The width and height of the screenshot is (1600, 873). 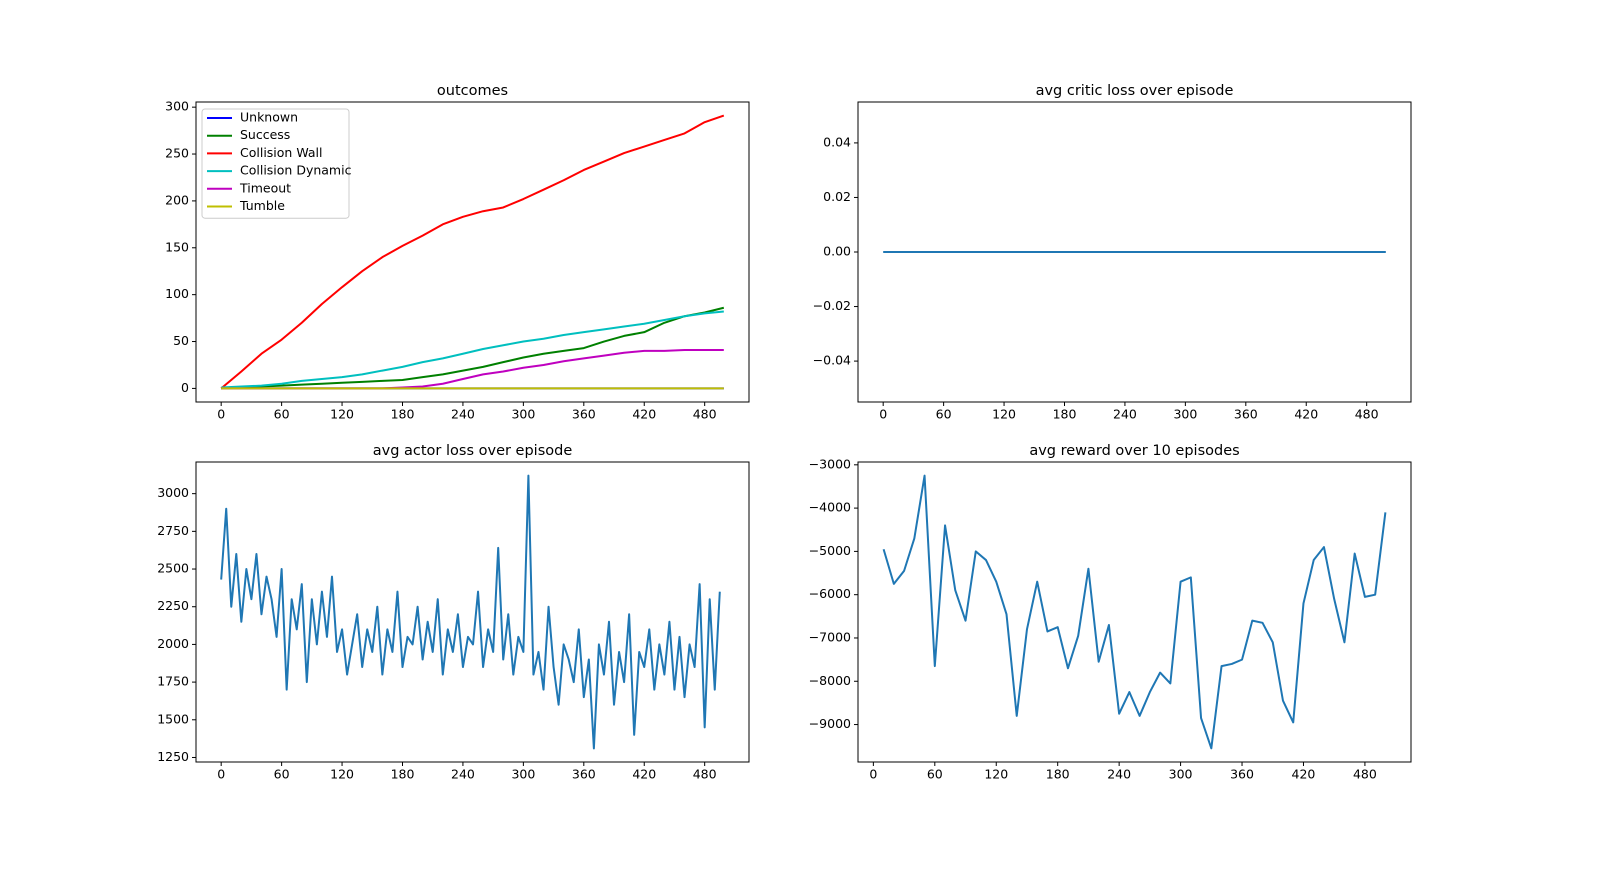 I want to click on y-tick-label: 50, so click(x=181, y=340).